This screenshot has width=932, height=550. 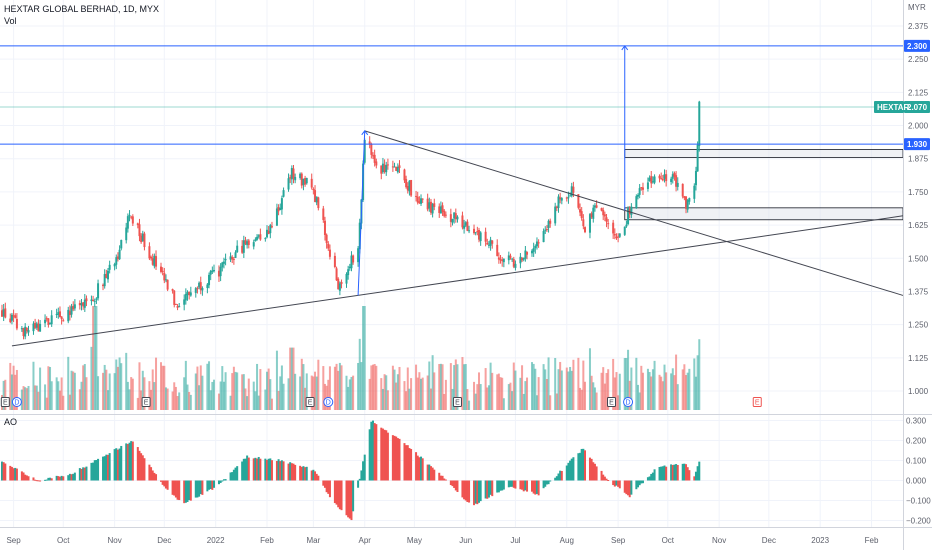 What do you see at coordinates (918, 192) in the screenshot?
I see `y-tick-label: 1.750` at bounding box center [918, 192].